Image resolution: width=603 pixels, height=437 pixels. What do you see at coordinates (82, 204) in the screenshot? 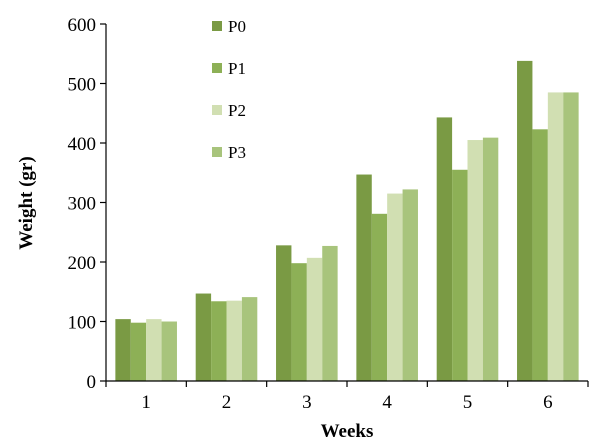
I see `y-tick-label: 300` at bounding box center [82, 204].